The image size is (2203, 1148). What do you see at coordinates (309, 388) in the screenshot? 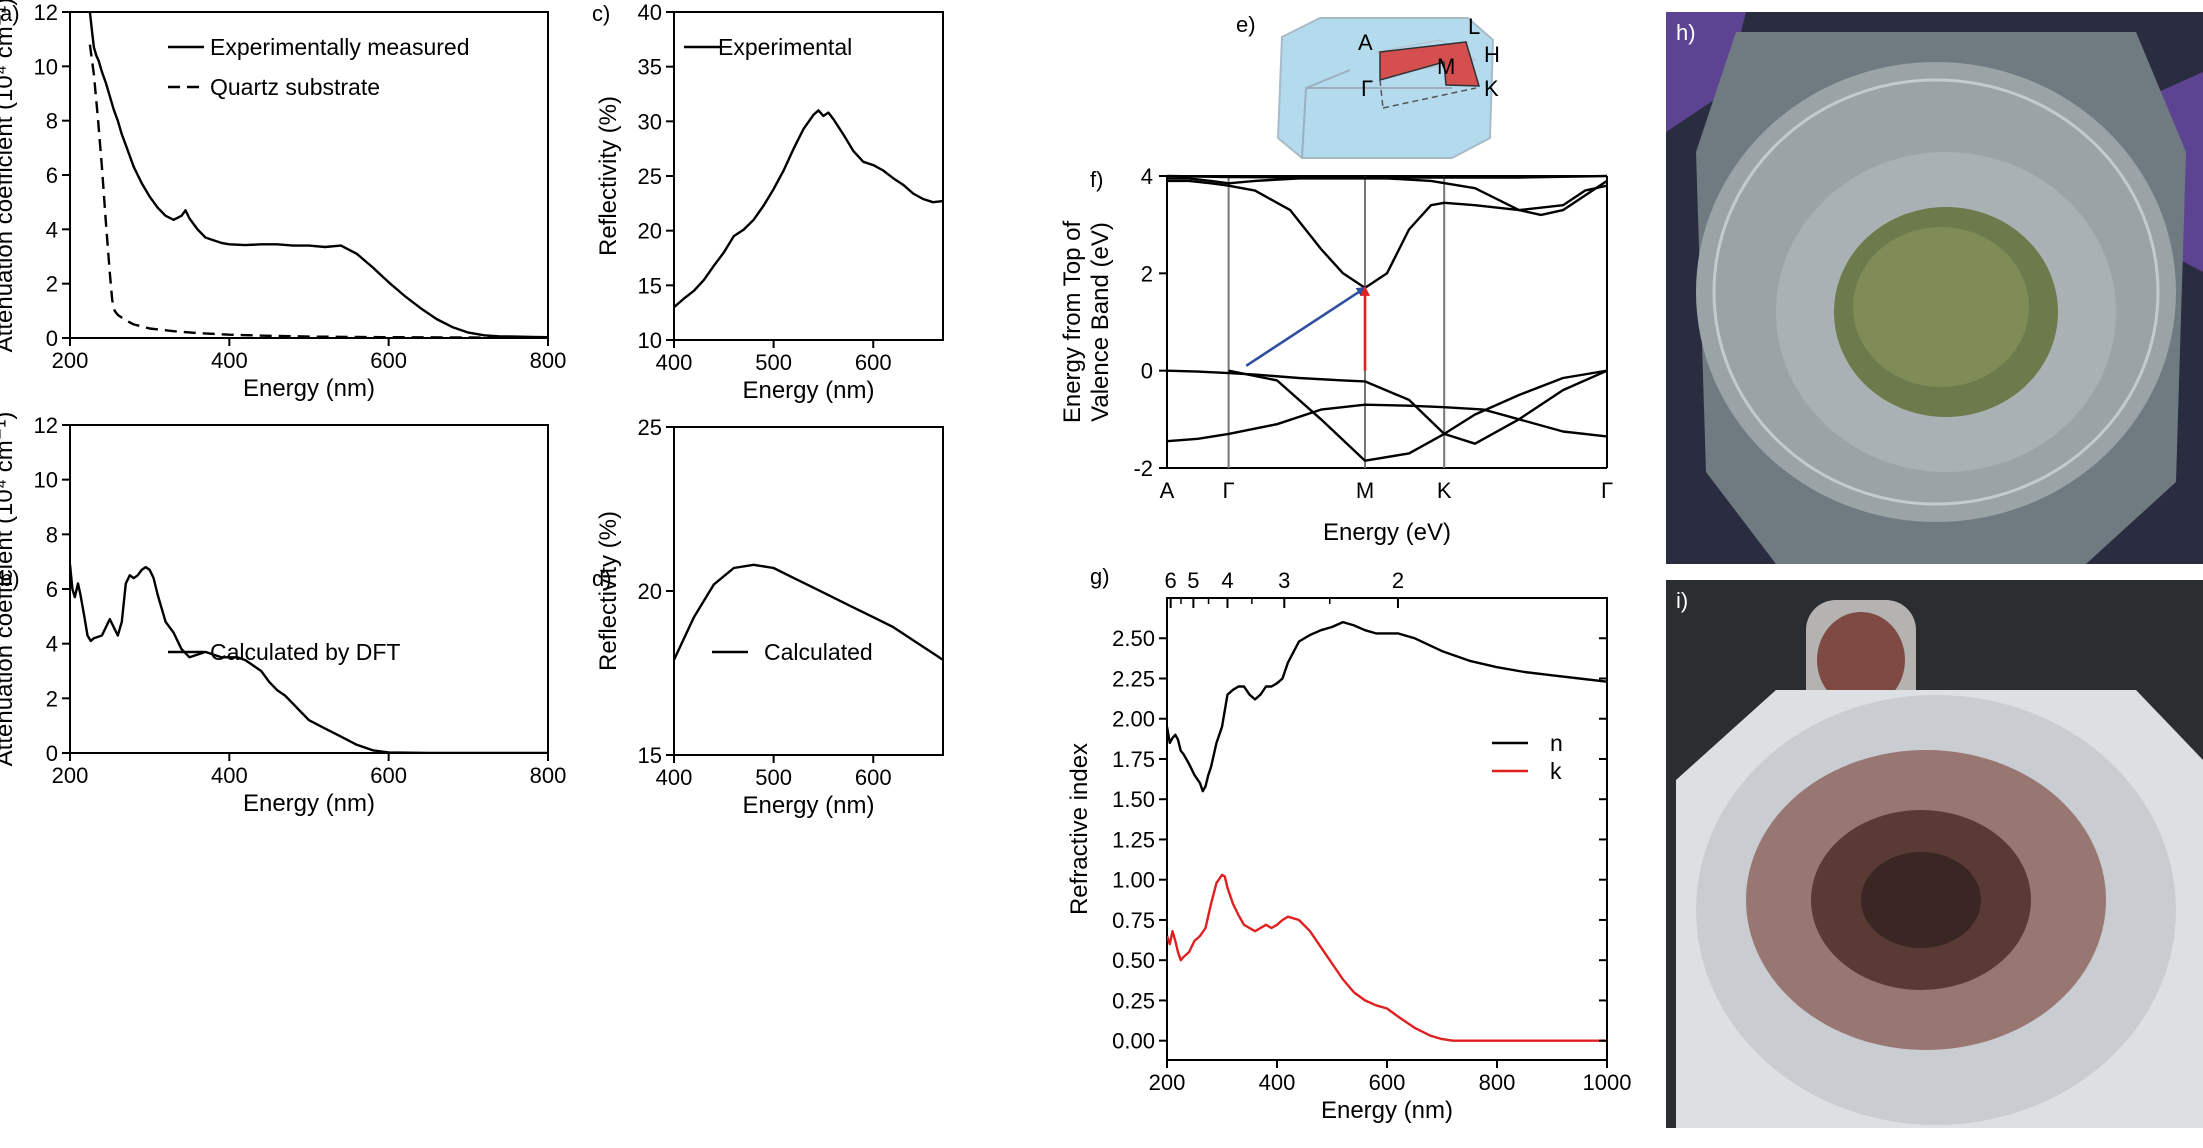
I see `xlabel-a: Energy (nm)` at bounding box center [309, 388].